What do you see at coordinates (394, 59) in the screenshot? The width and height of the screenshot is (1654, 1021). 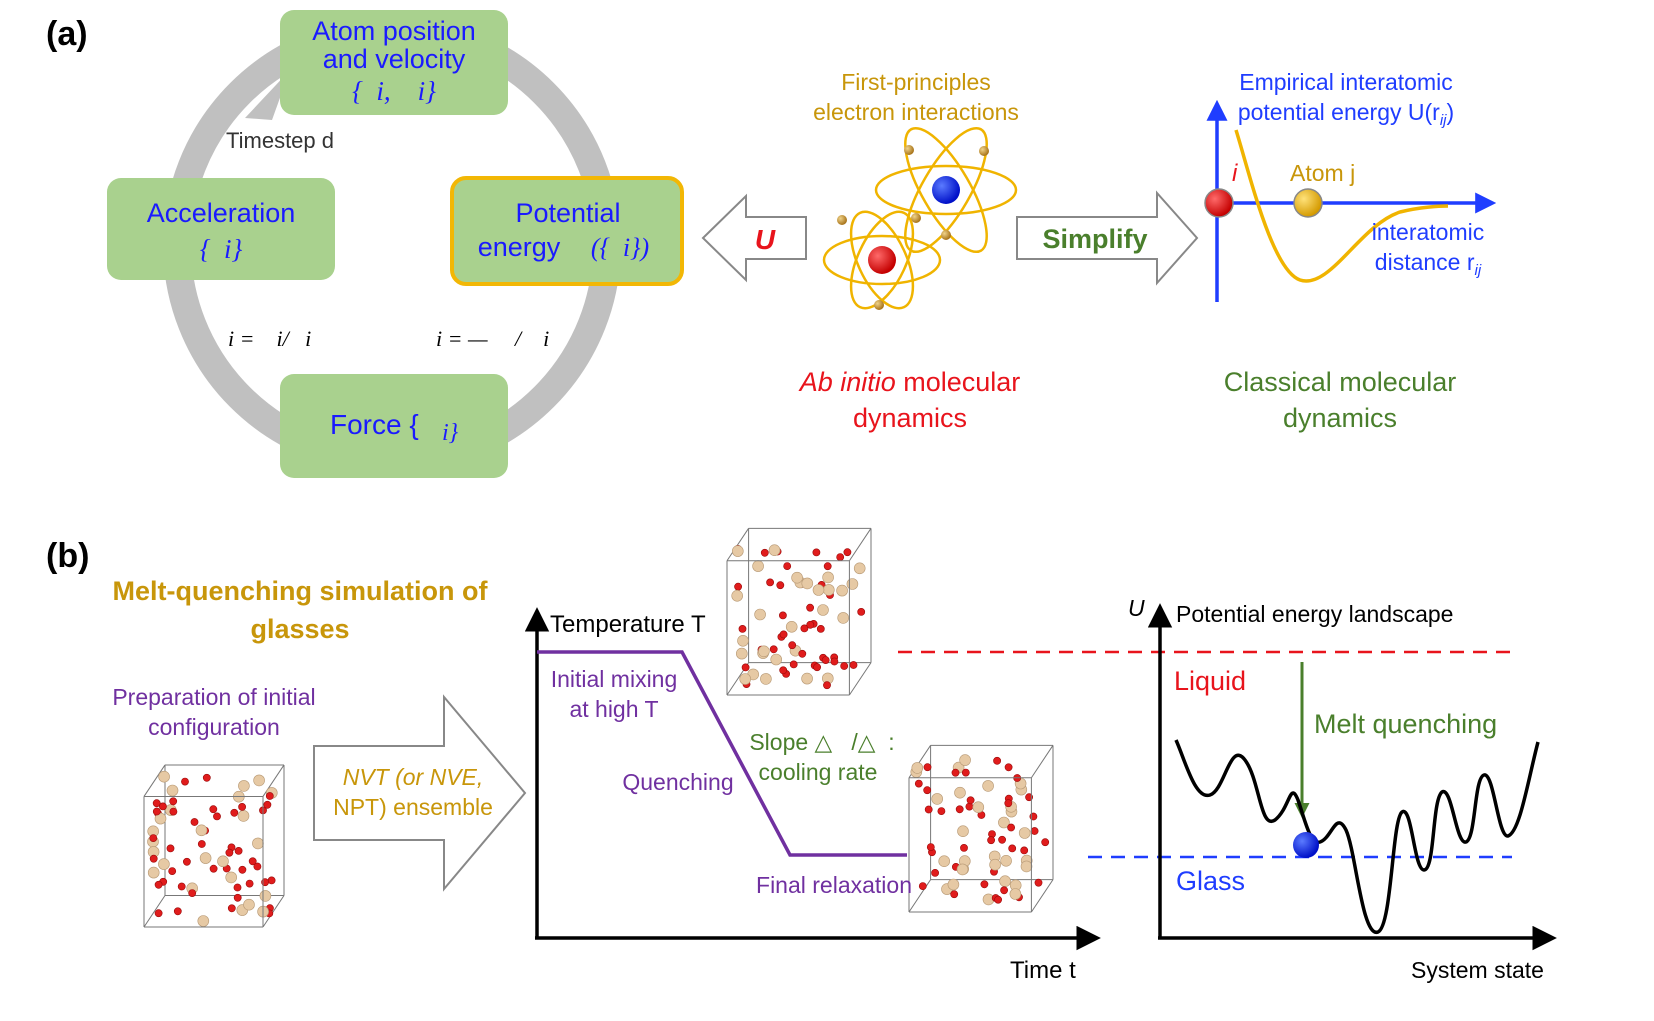 I see `box-atom-position-line2: and velocity` at bounding box center [394, 59].